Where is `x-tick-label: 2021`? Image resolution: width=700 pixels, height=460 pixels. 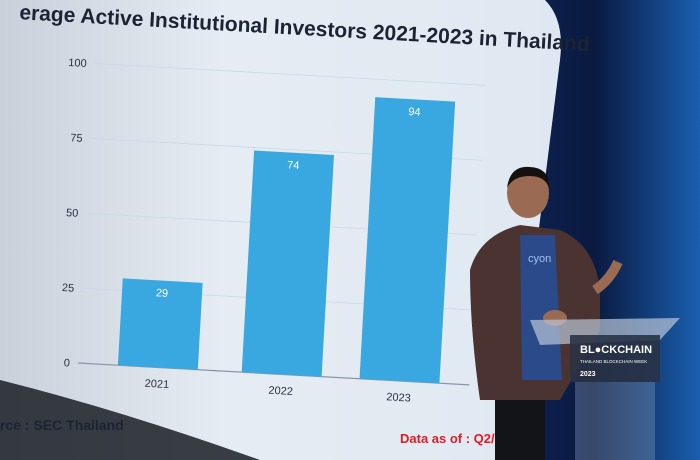
x-tick-label: 2021 is located at coordinates (156, 384).